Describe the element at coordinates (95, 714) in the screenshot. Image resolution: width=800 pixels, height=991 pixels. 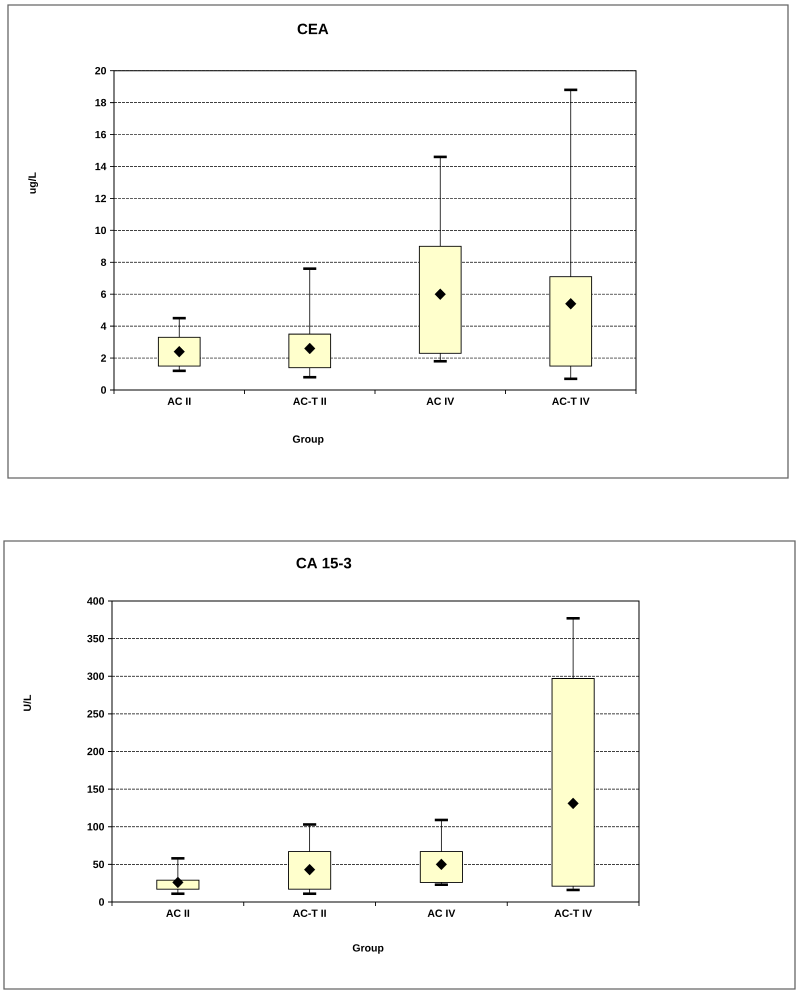
I see `y-tick-label: 250` at that location.